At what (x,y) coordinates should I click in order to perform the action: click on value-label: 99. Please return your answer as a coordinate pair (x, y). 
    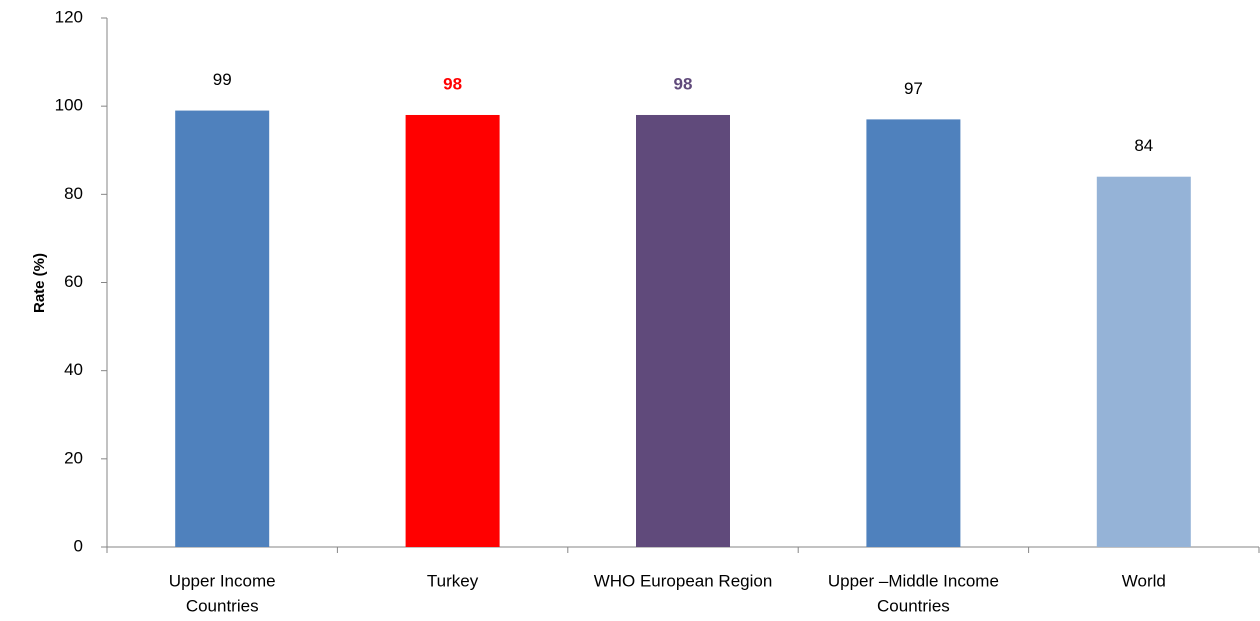
    Looking at the image, I should click on (222, 79).